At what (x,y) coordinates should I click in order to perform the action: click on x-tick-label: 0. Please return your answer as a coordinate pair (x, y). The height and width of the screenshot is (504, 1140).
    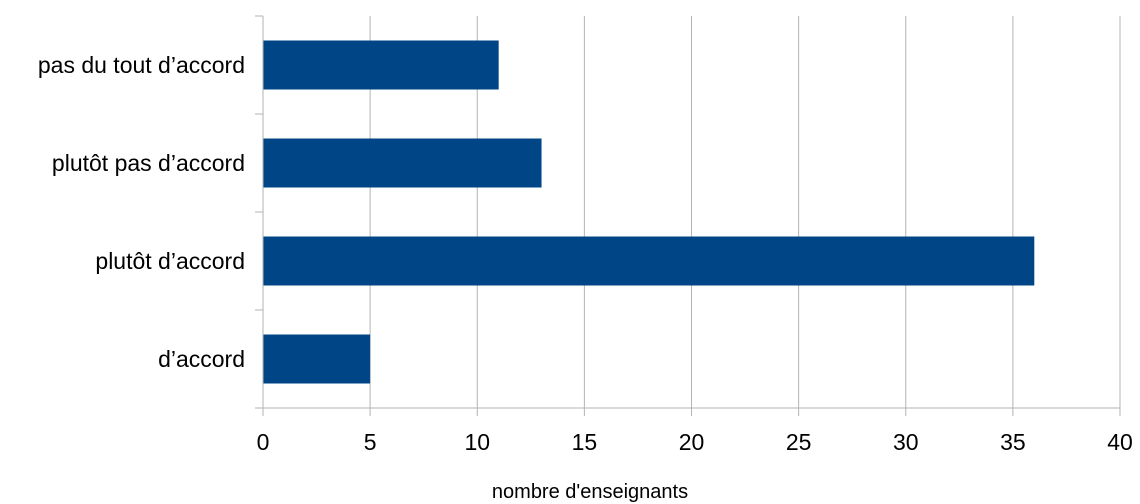
    Looking at the image, I should click on (263, 442).